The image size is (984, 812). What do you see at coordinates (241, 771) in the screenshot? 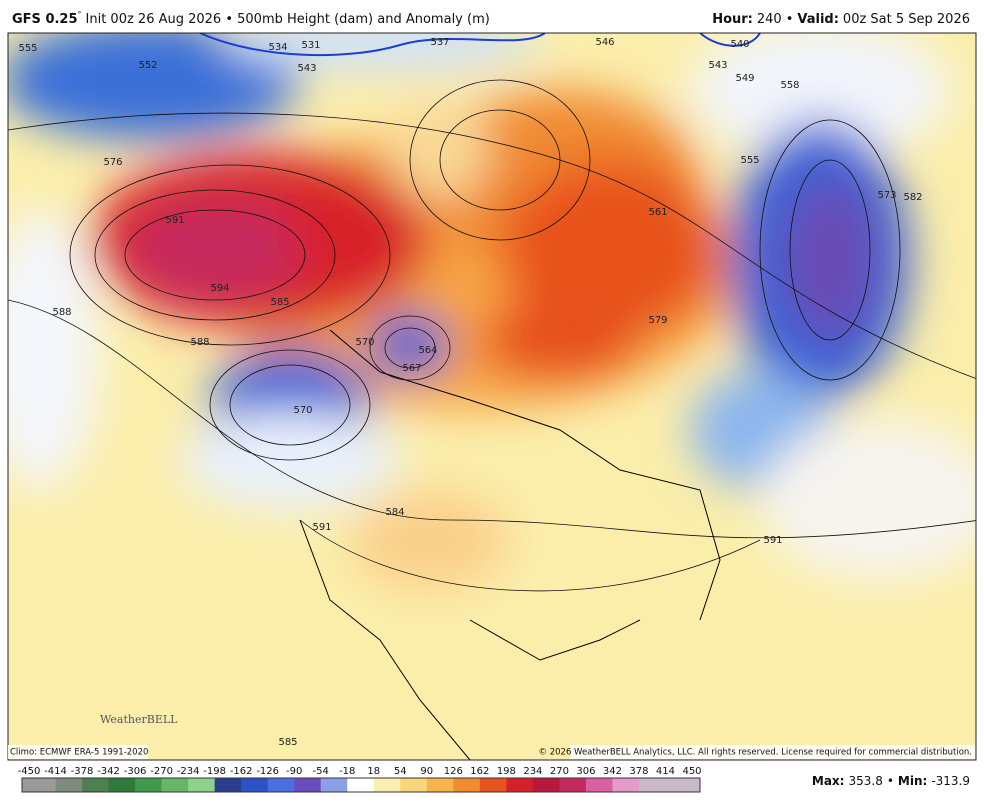
I see `colorbar-tick-label: -162` at bounding box center [241, 771].